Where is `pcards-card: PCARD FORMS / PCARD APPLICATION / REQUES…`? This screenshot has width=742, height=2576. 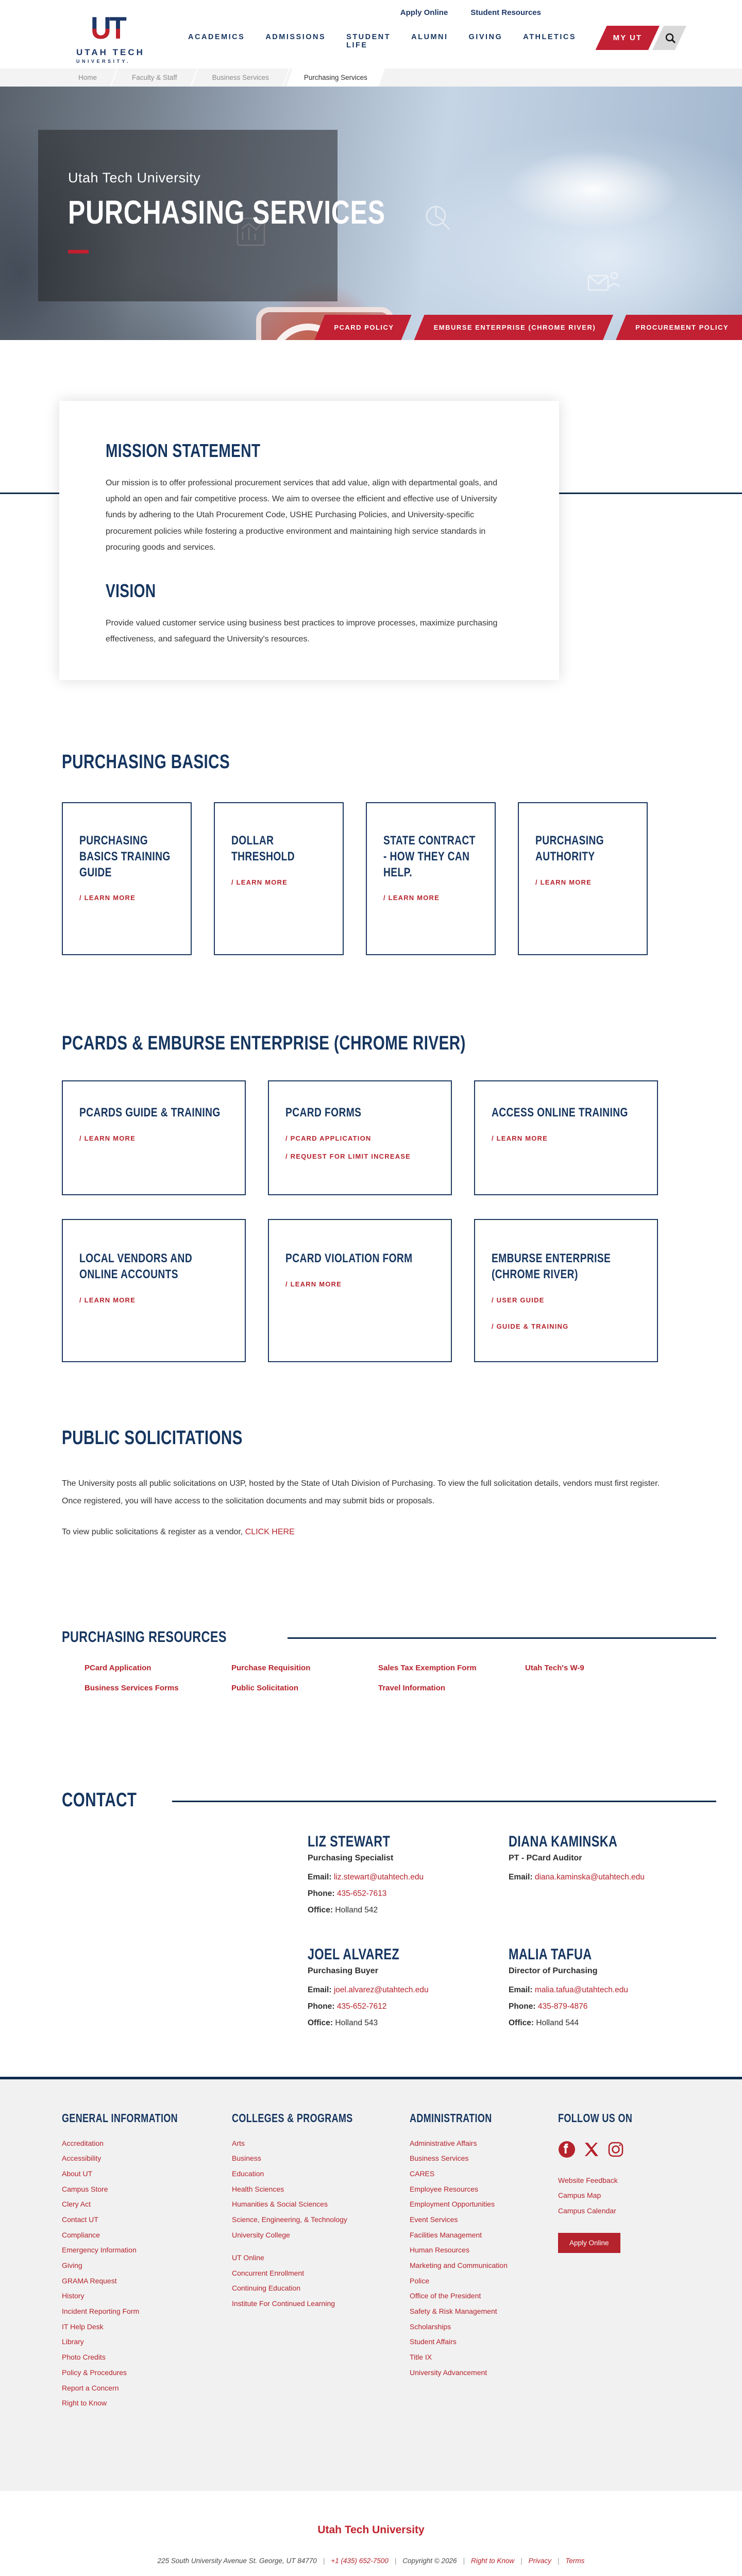
pcards-card: PCARD FORMS / PCARD APPLICATION / REQUES… is located at coordinates (360, 1138).